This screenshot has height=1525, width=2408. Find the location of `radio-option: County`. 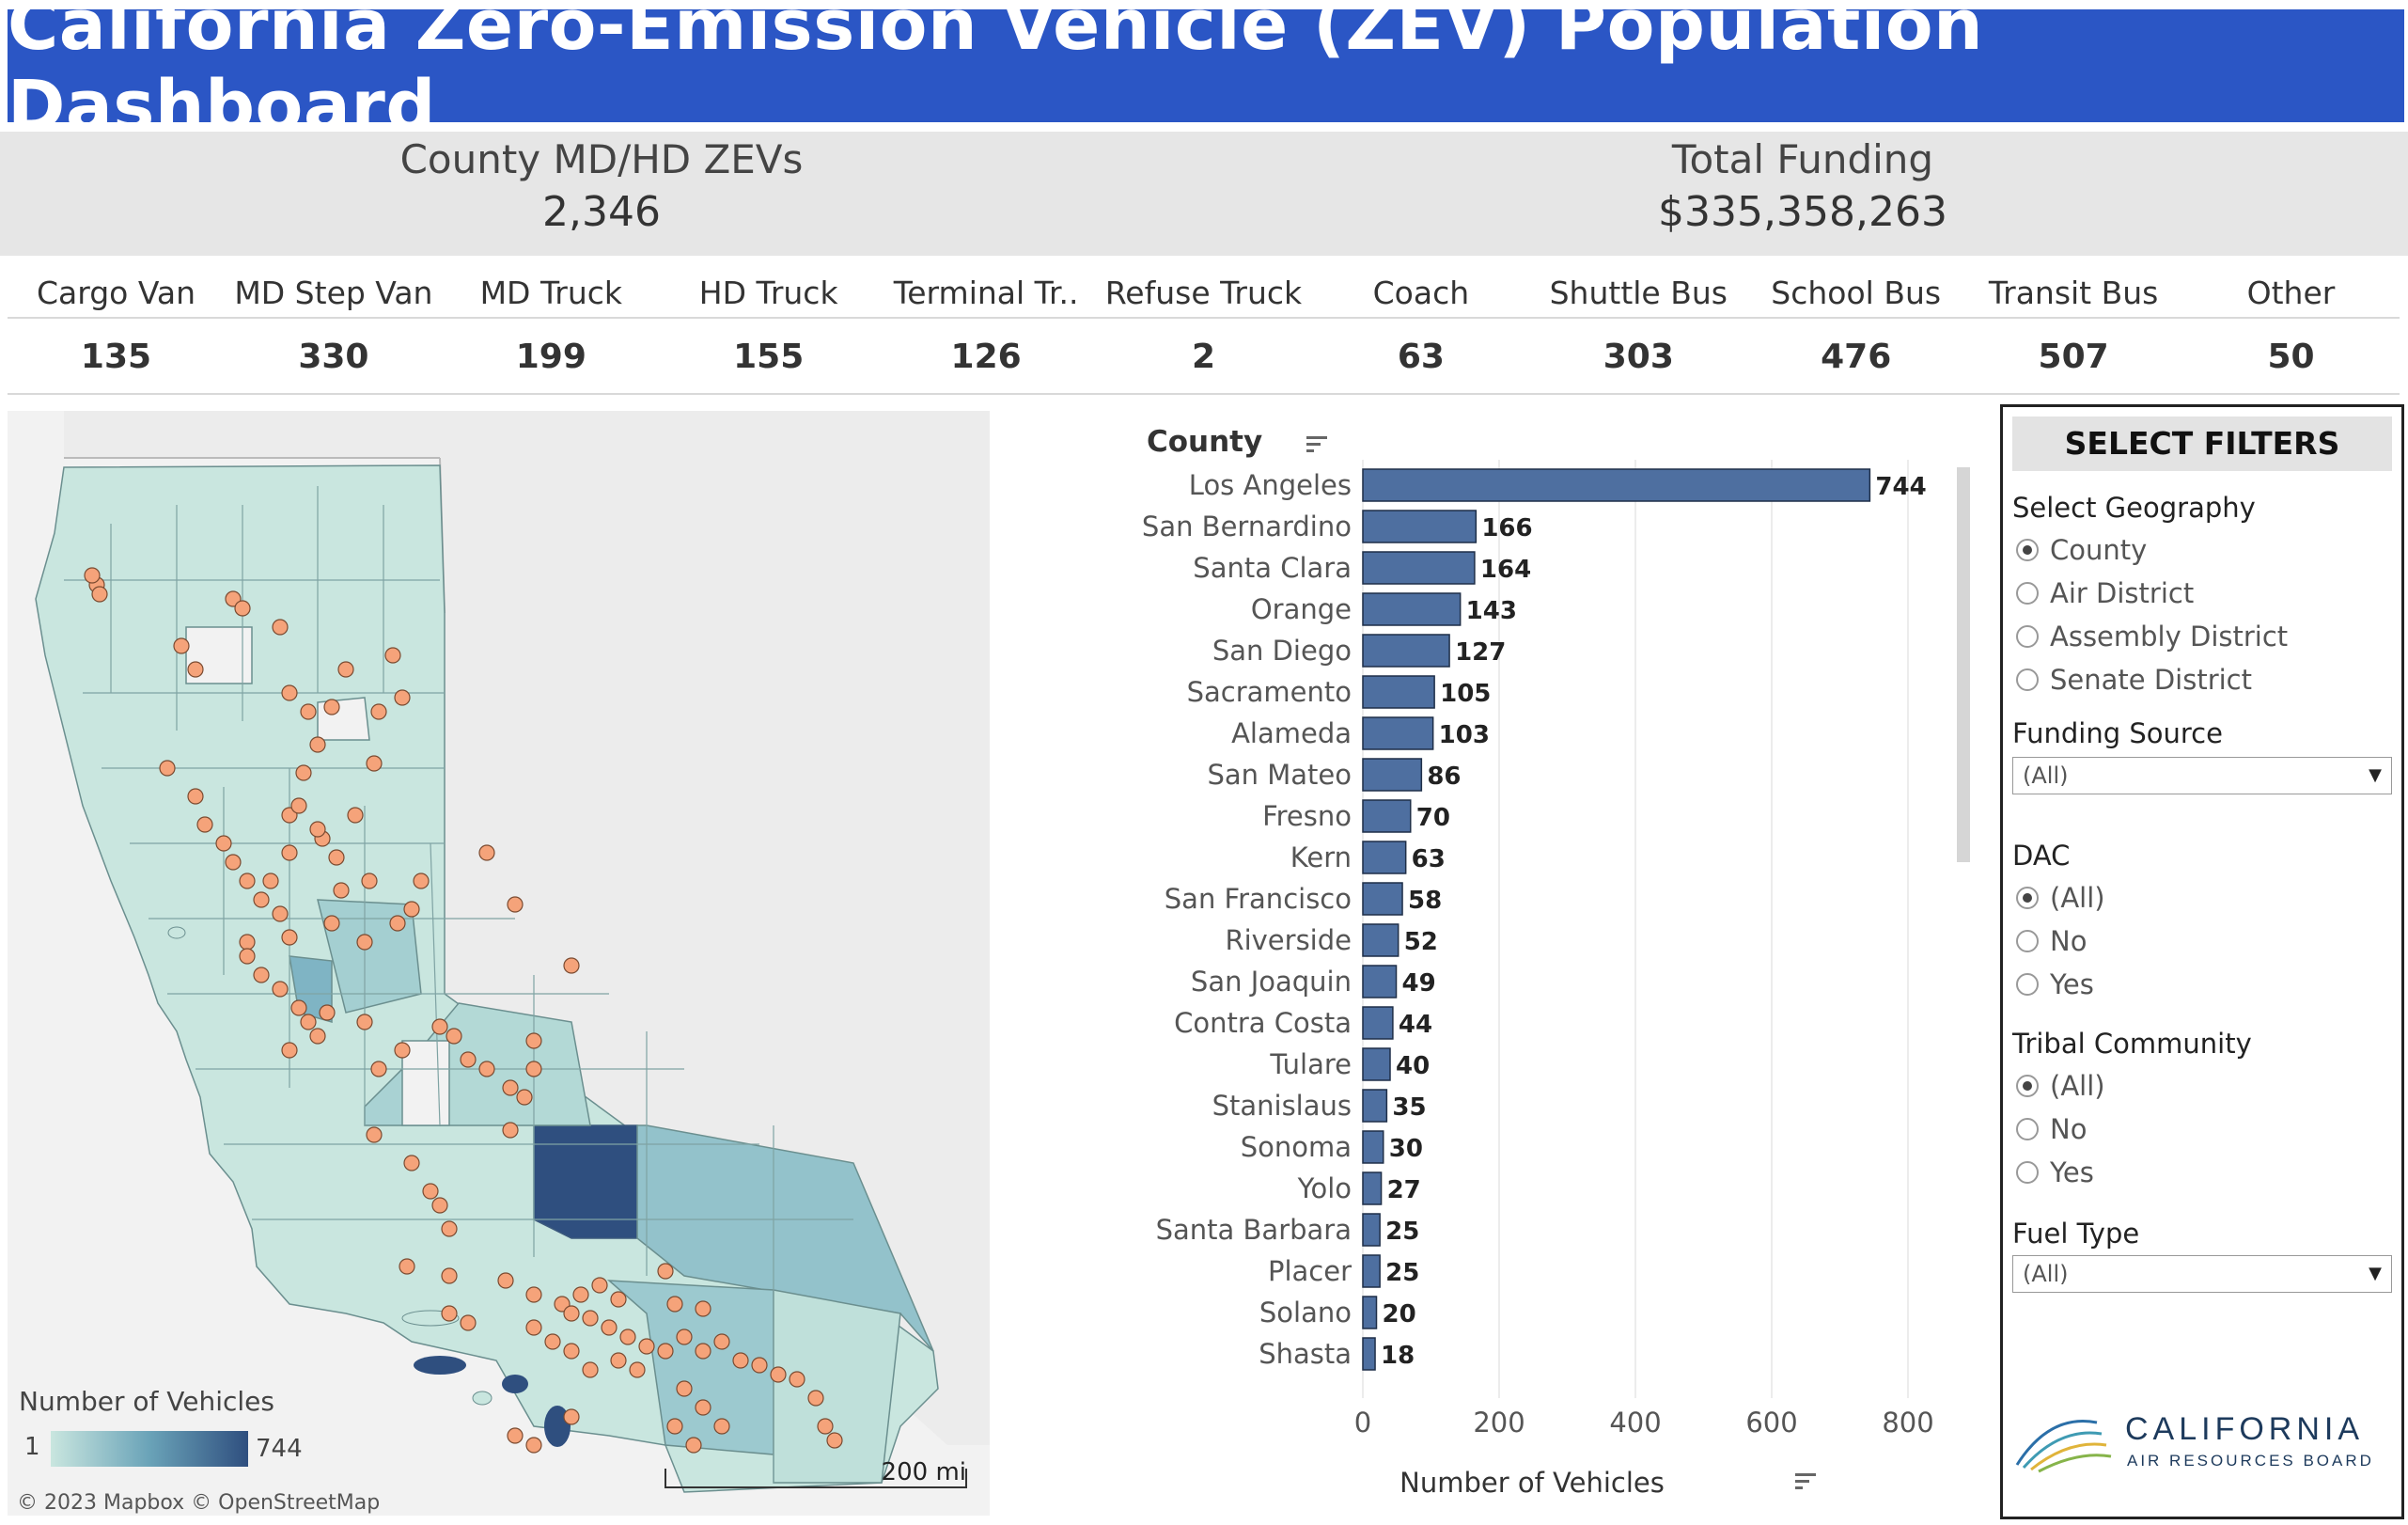

radio-option: County is located at coordinates (2081, 550).